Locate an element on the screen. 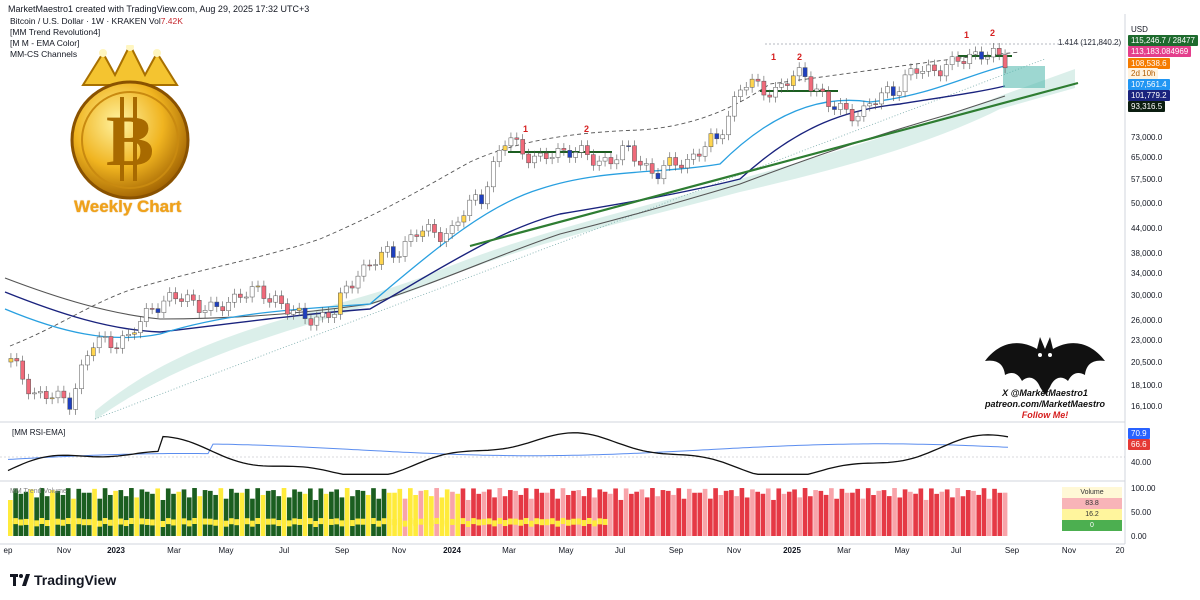 The height and width of the screenshot is (600, 1200). indicator-ema-color: [M M - EMA Color] is located at coordinates (45, 43).